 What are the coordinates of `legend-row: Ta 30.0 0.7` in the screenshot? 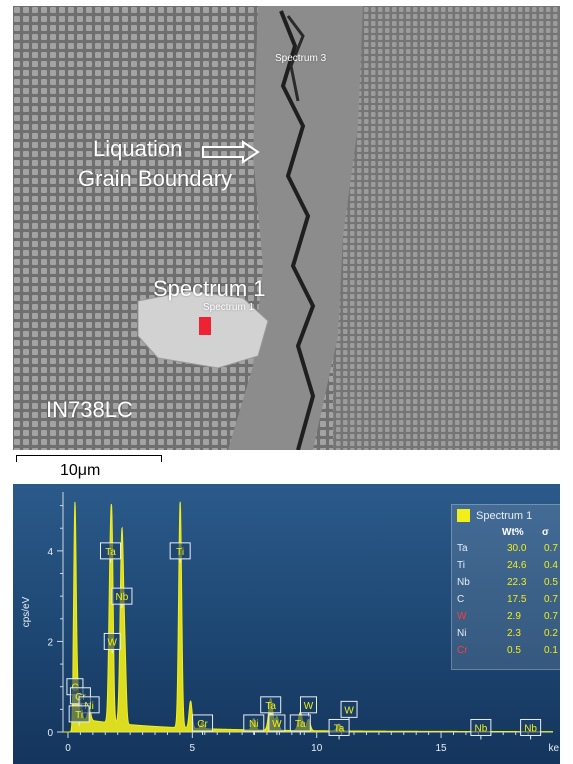 It's located at (506, 550).